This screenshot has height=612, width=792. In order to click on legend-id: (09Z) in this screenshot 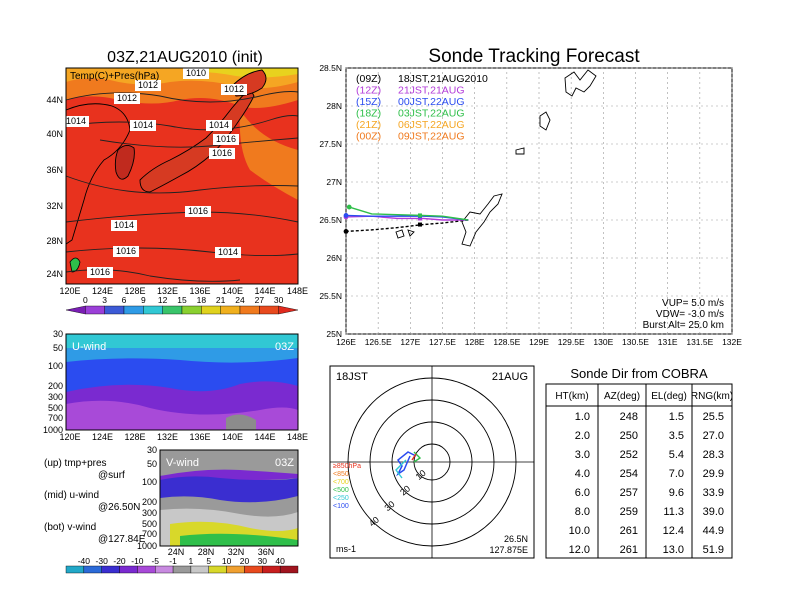, I will do `click(368, 79)`.